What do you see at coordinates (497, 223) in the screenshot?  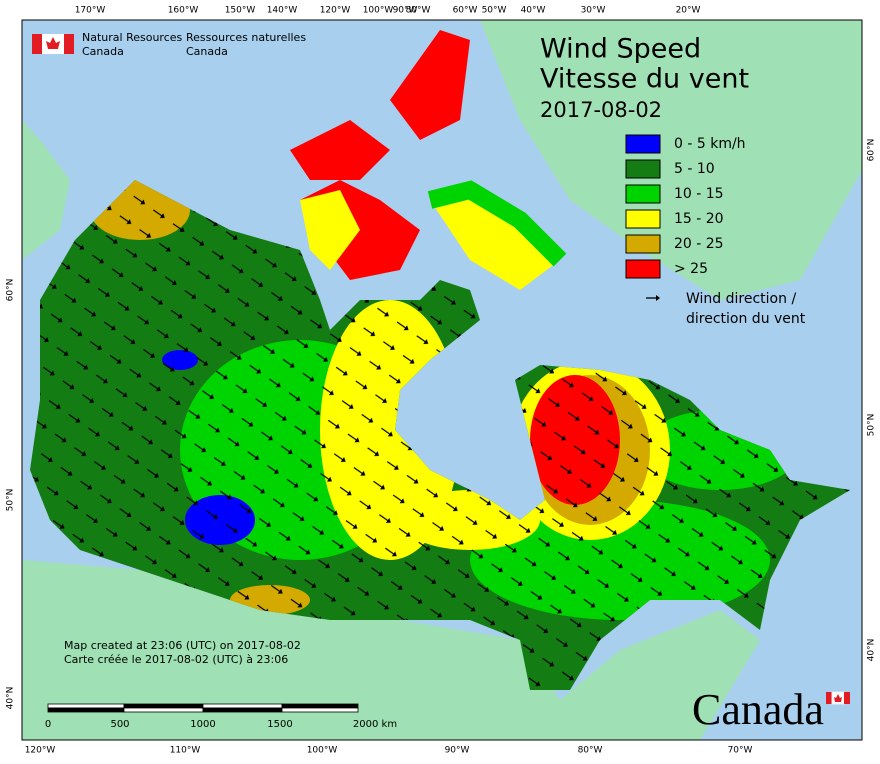 I see `baffin-coast` at bounding box center [497, 223].